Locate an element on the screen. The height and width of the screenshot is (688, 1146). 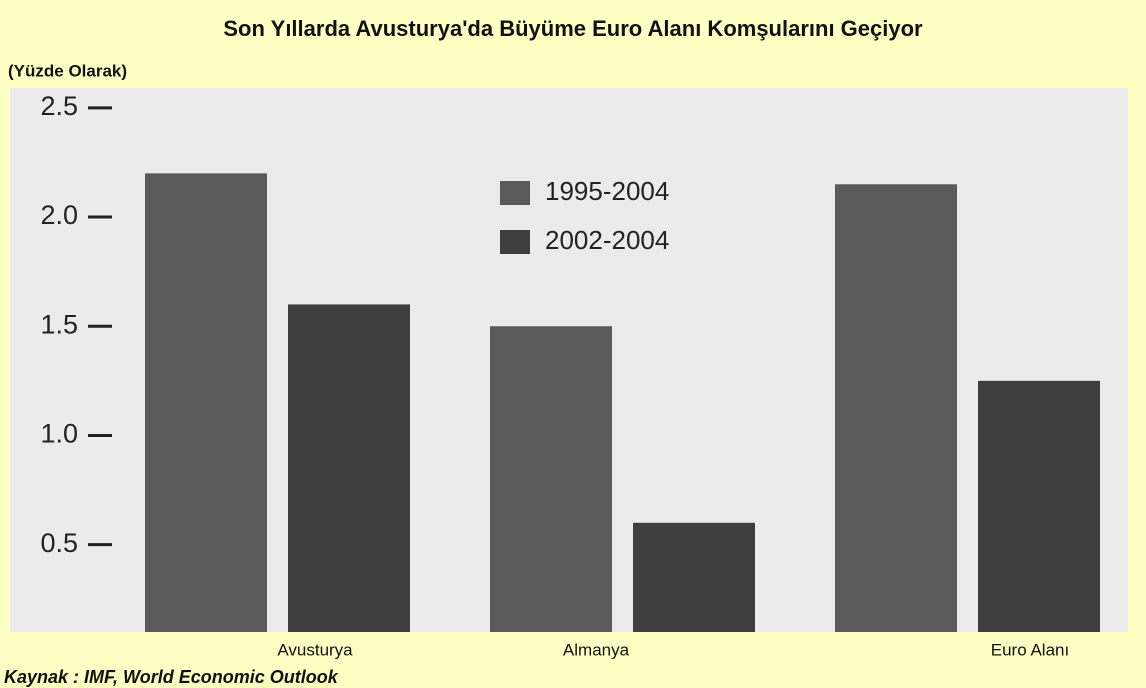
legend-label: 2002-2004 is located at coordinates (607, 240).